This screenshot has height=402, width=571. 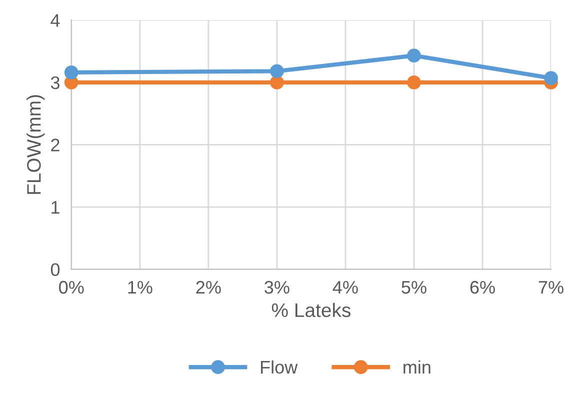 I want to click on y-tick-label: 1, so click(x=56, y=207).